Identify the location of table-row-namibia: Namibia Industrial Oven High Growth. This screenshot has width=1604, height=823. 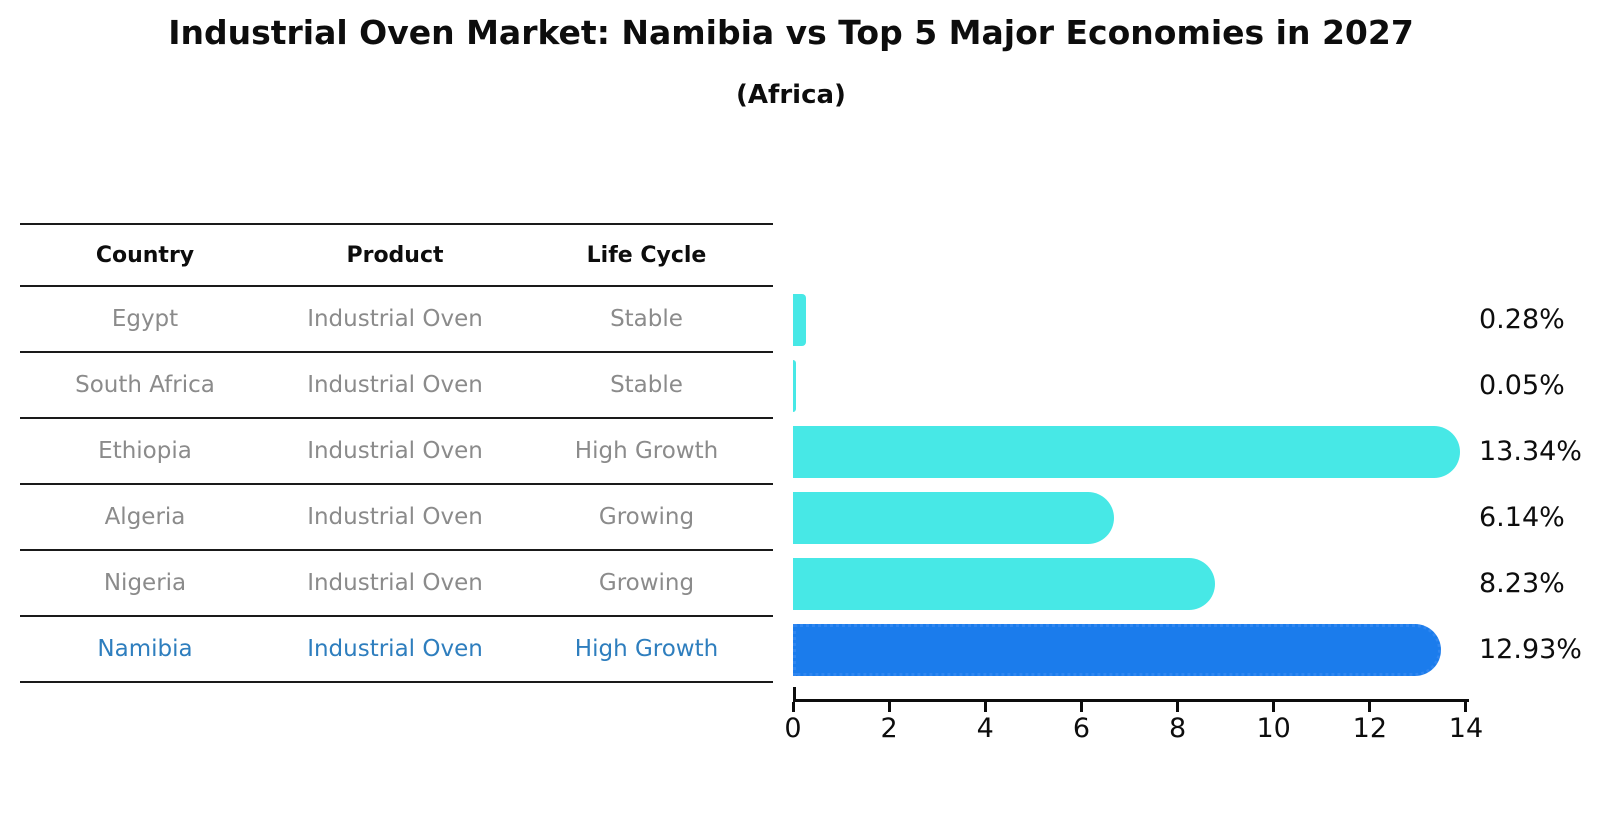
(396, 650).